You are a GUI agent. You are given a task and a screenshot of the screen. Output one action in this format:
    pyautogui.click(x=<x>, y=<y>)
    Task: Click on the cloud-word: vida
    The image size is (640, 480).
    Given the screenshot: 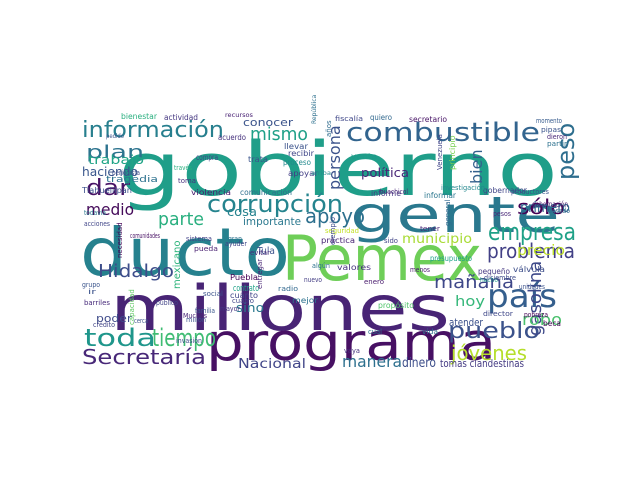 What is the action you would take?
    pyautogui.click(x=430, y=332)
    